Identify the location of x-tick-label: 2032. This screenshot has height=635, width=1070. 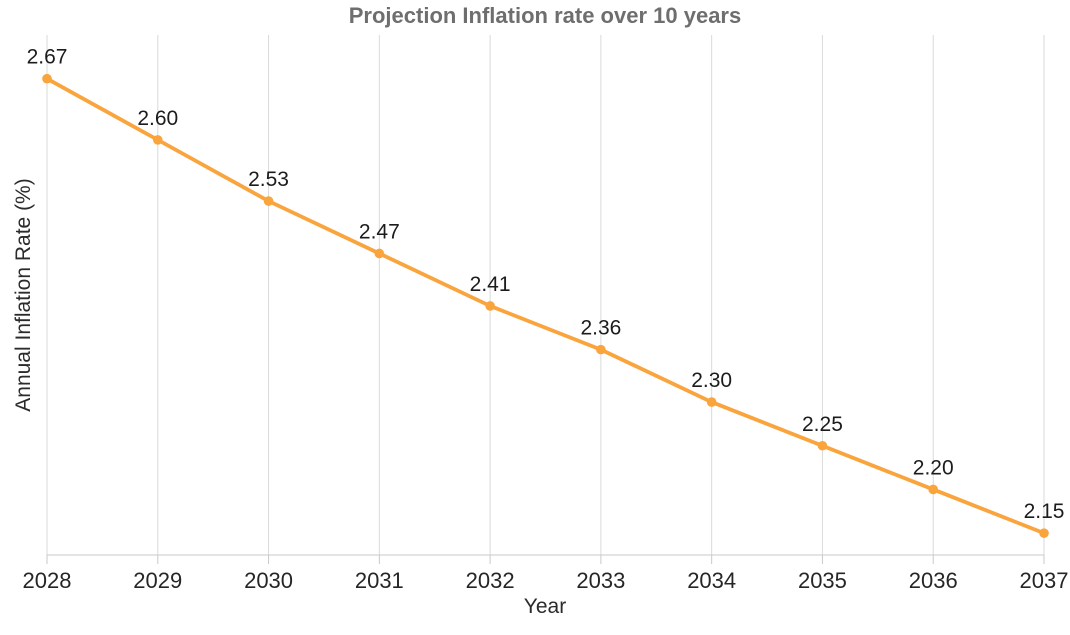
(490, 580).